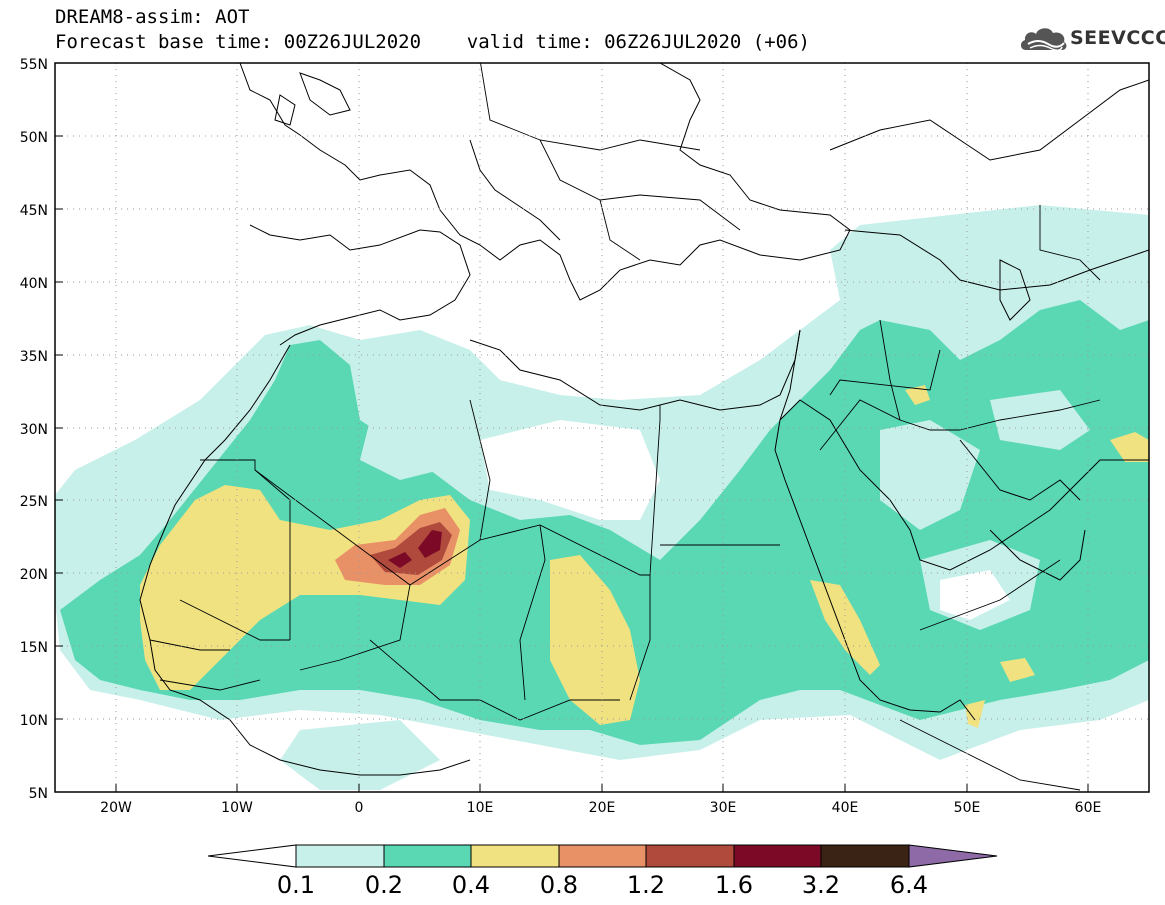 Image resolution: width=1165 pixels, height=905 pixels. What do you see at coordinates (967, 808) in the screenshot?
I see `lon-label: 50E` at bounding box center [967, 808].